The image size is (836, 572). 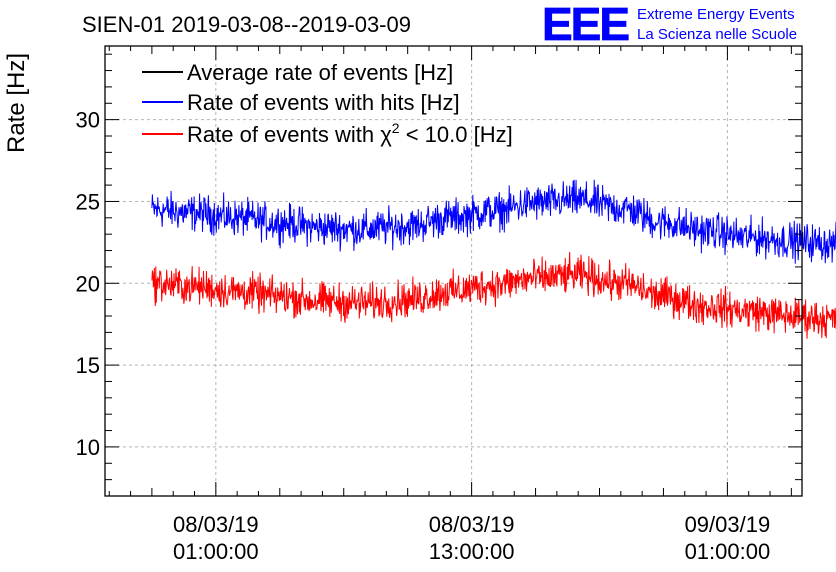 What do you see at coordinates (493, 295) in the screenshot?
I see `series-line-chi2` at bounding box center [493, 295].